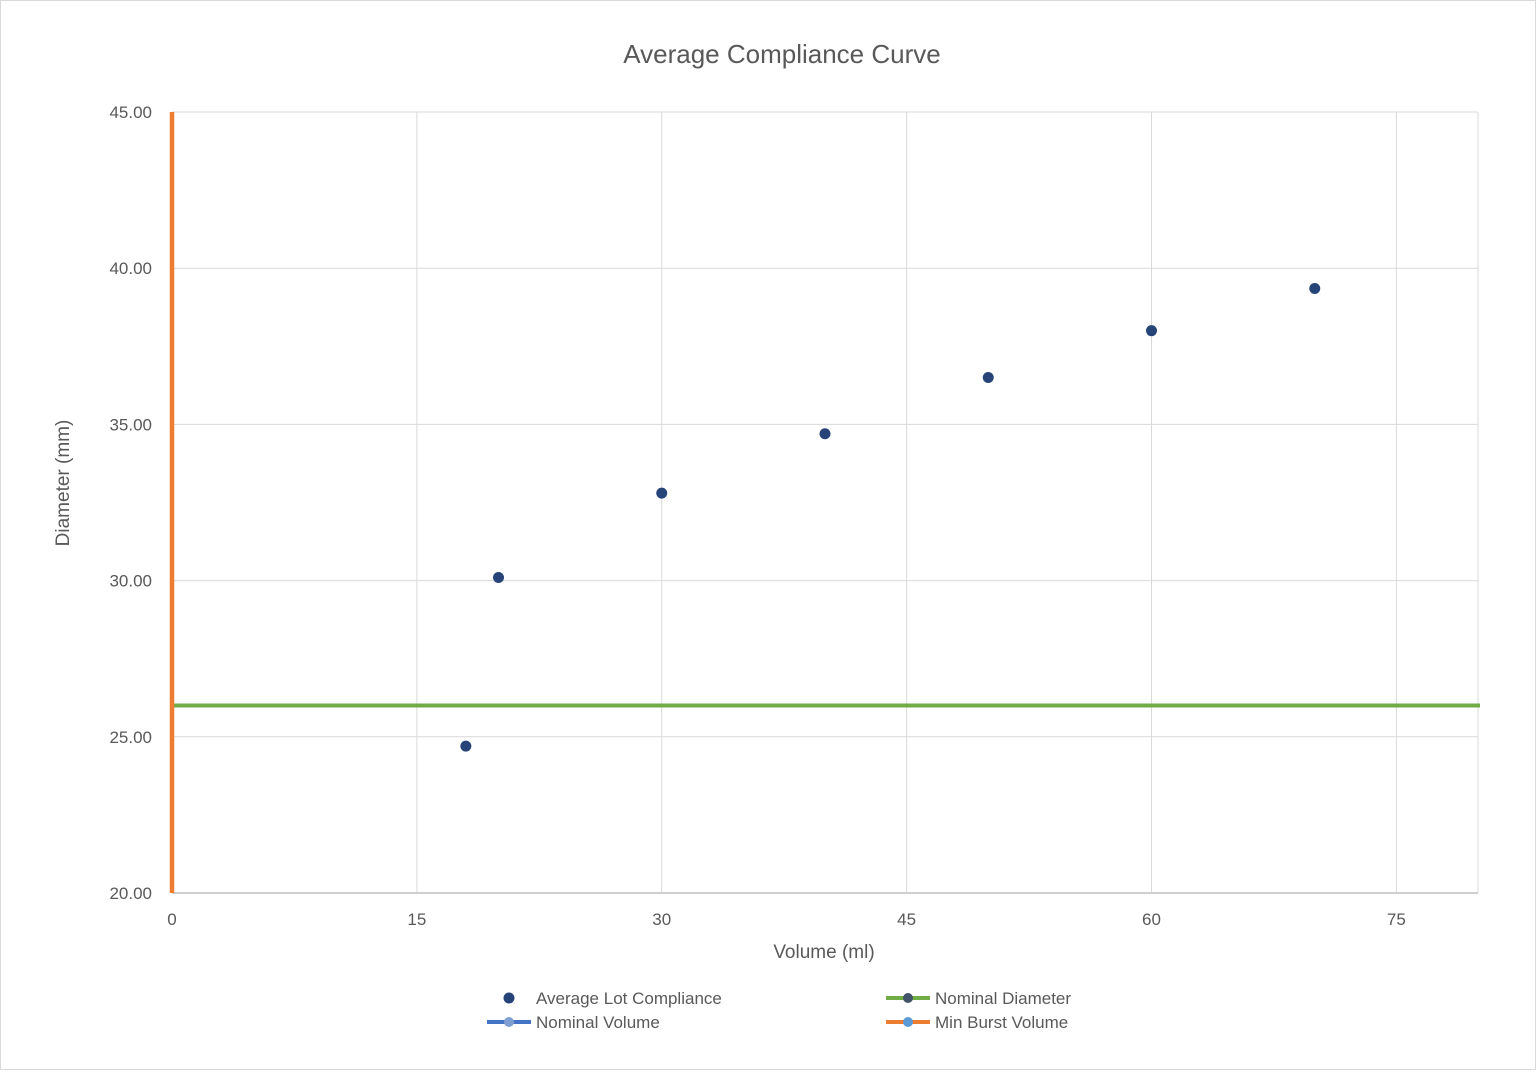 The height and width of the screenshot is (1074, 1536). Describe the element at coordinates (416, 919) in the screenshot. I see `x-tick-label: 15` at that location.